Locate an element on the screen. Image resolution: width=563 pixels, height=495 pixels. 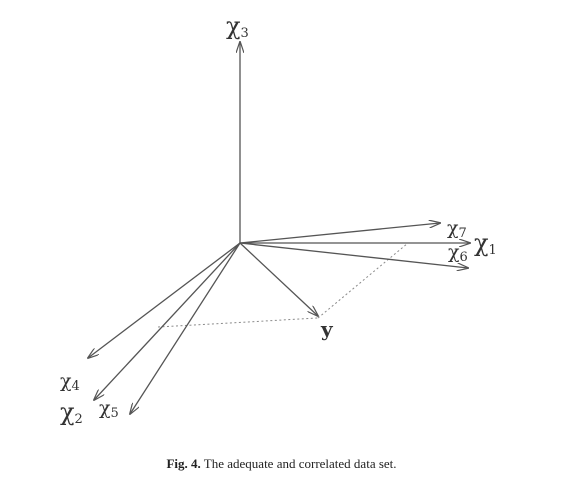
vector-x7-line is located at coordinates (339, 233).